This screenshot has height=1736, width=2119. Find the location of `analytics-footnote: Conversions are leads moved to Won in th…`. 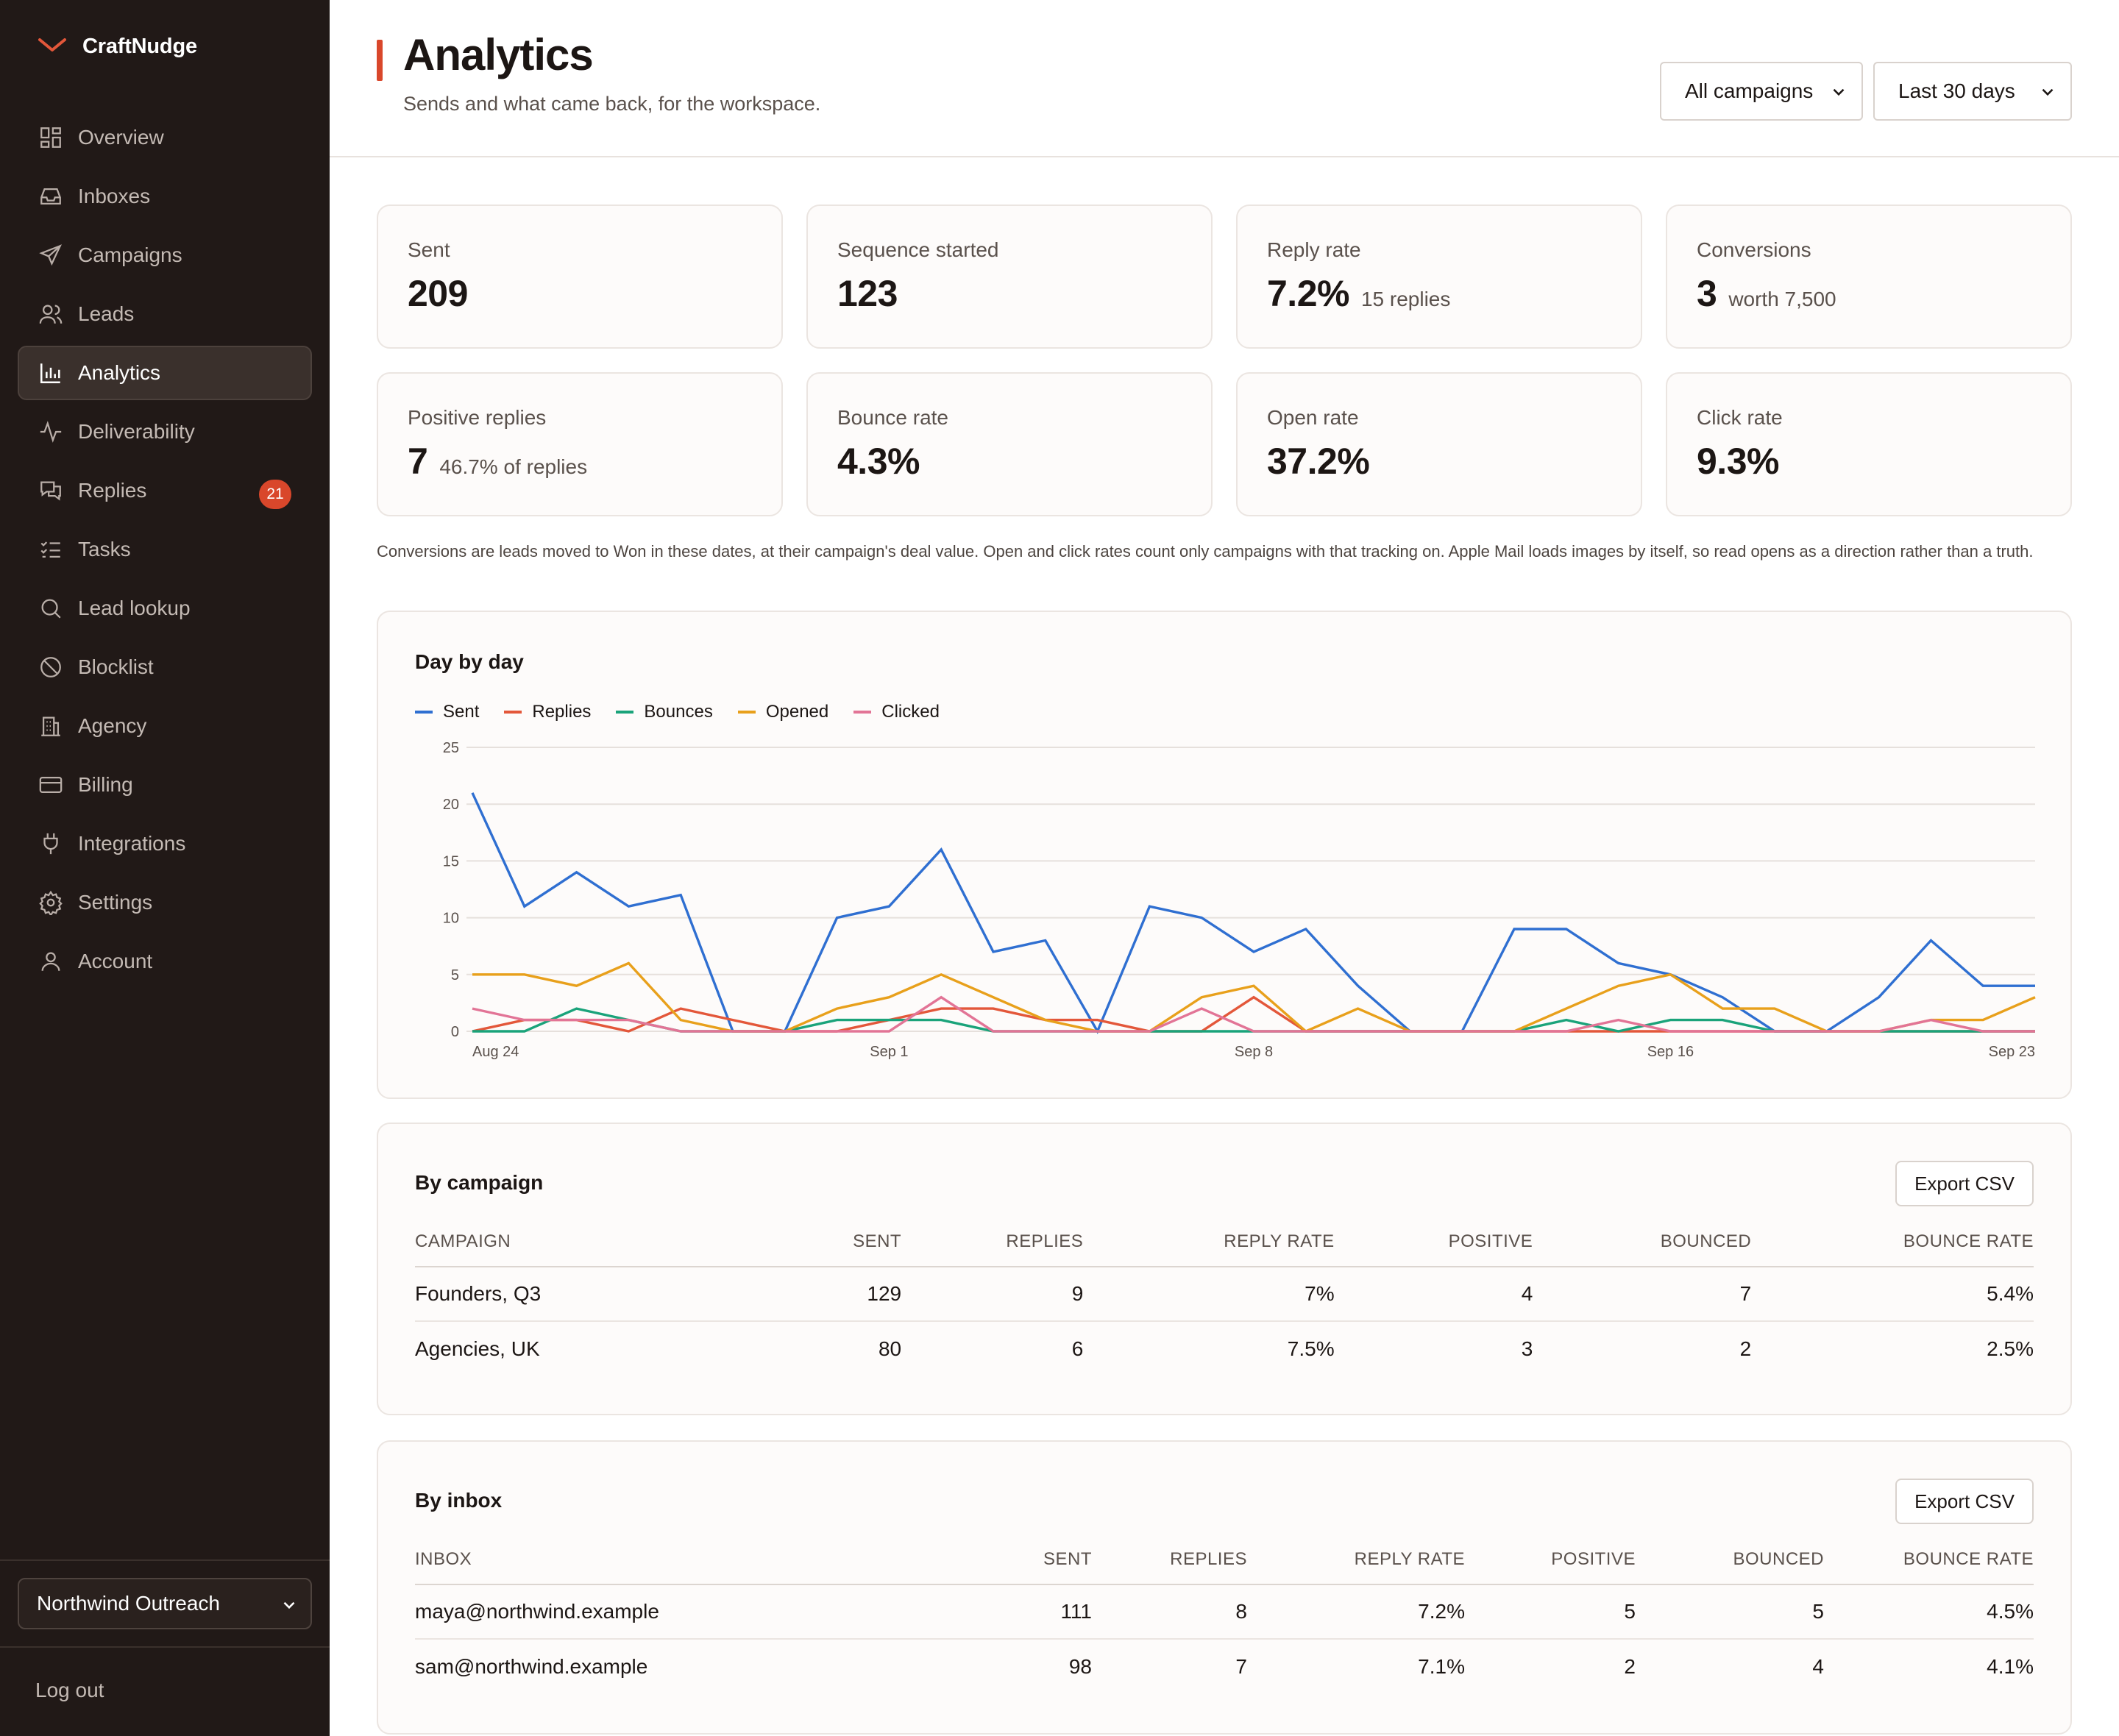

analytics-footnote: Conversions are leads moved to Won in th… is located at coordinates (1206, 551).